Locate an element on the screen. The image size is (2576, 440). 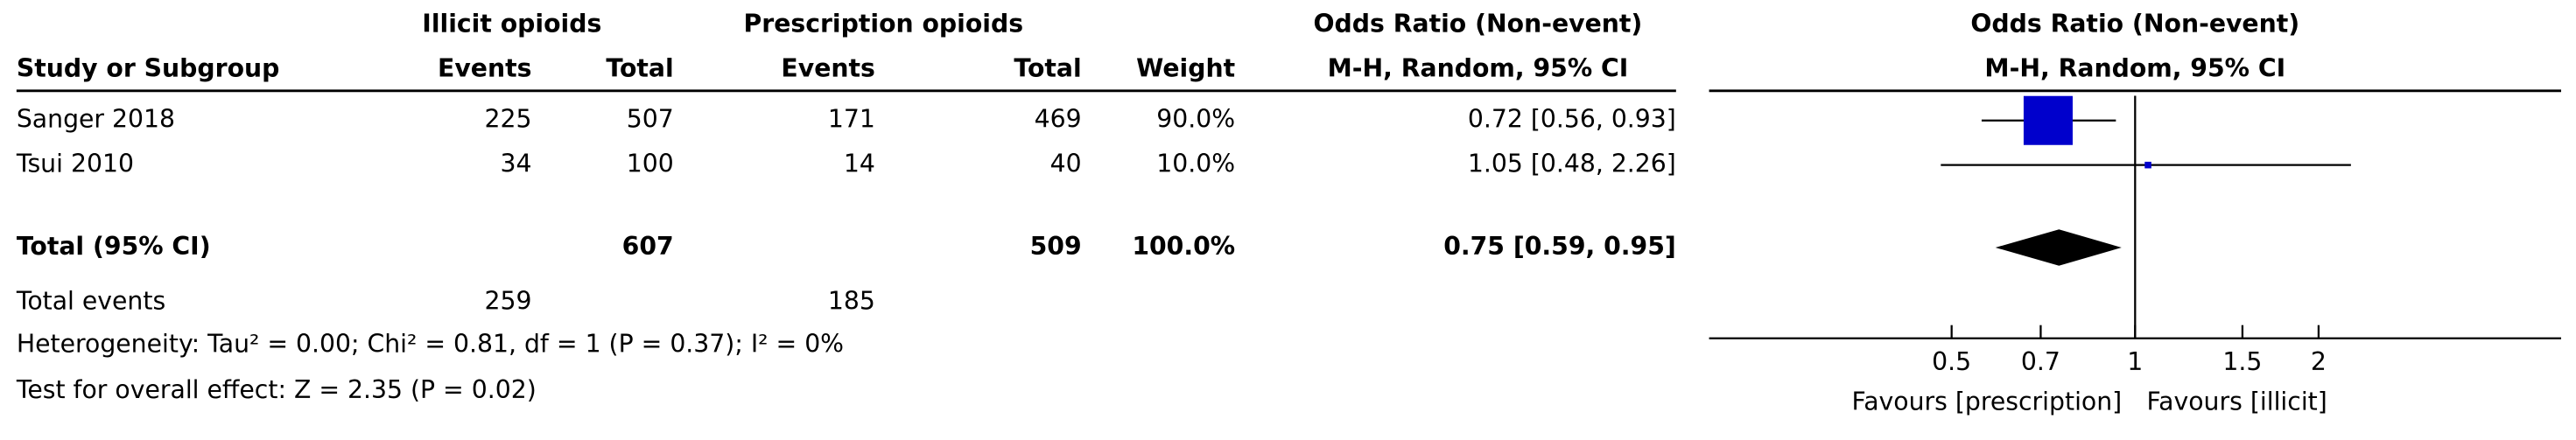
total-cell: 509 is located at coordinates (1056, 246).